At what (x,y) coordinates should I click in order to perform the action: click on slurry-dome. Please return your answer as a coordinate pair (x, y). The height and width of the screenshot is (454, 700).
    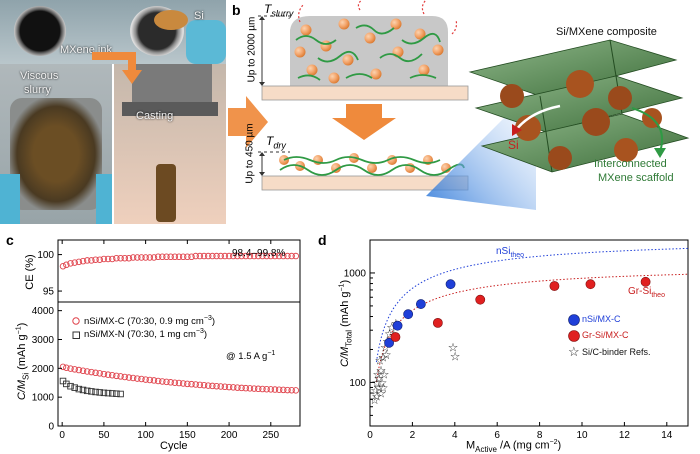
    Looking at the image, I should click on (369, 51).